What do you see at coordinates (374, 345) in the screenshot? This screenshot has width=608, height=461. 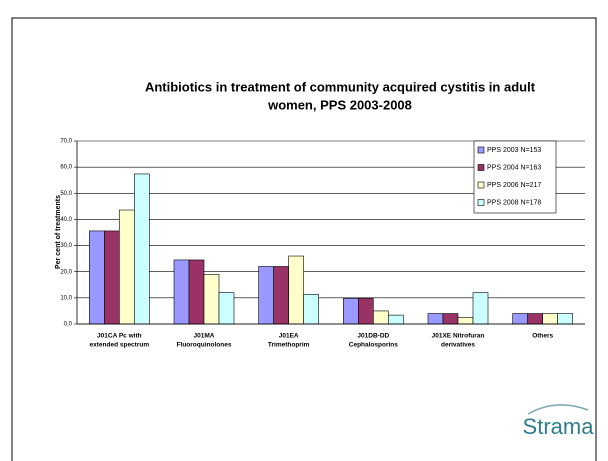 I see `x-tick-label: Cephalosporins` at bounding box center [374, 345].